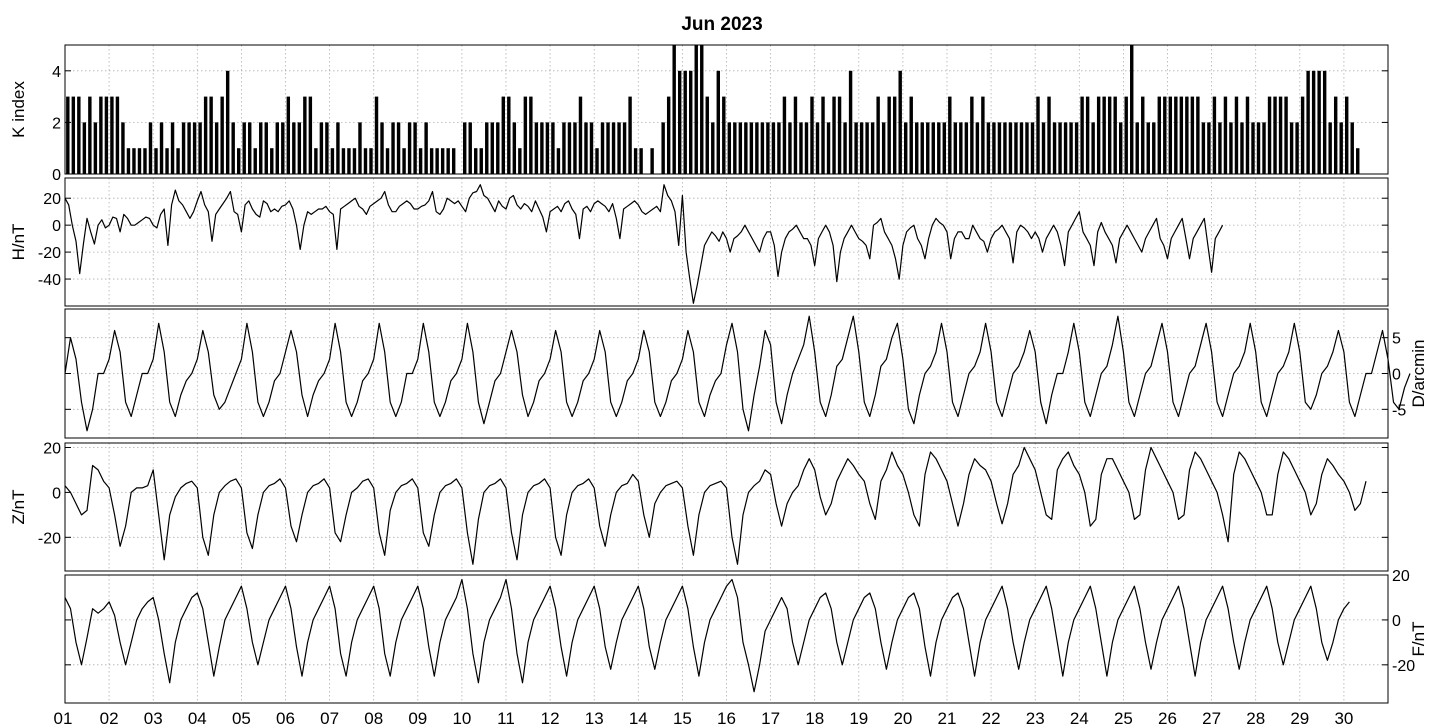 The height and width of the screenshot is (728, 1437). What do you see at coordinates (49, 253) in the screenshot?
I see `y-tick-label: -20` at bounding box center [49, 253].